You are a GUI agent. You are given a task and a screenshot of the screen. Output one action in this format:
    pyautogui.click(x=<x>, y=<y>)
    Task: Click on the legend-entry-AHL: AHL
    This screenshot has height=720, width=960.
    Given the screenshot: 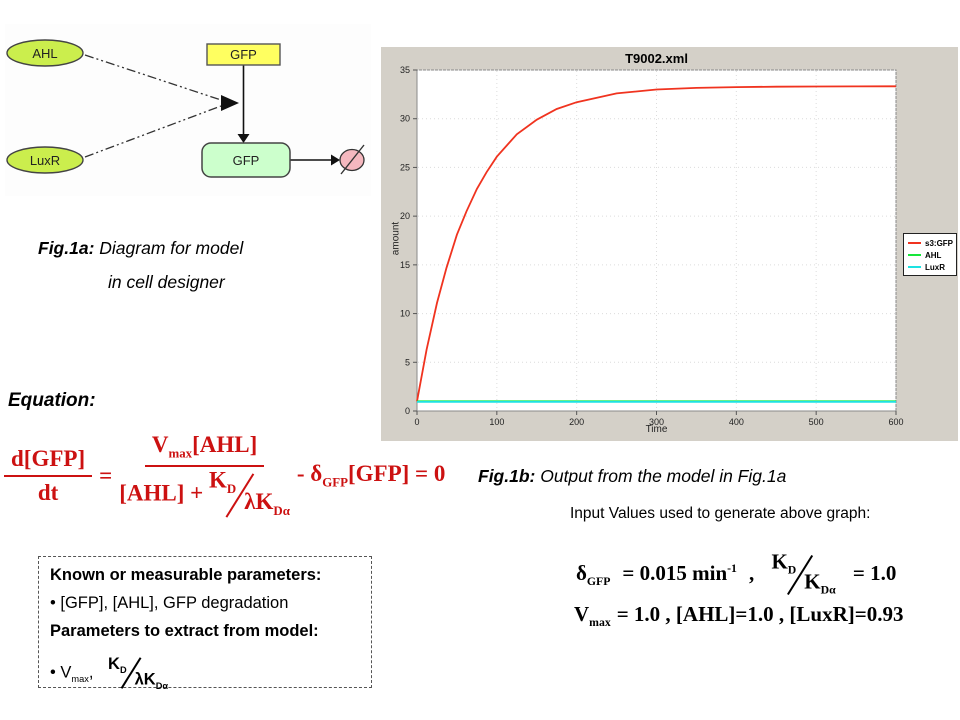 What is the action you would take?
    pyautogui.click(x=930, y=255)
    